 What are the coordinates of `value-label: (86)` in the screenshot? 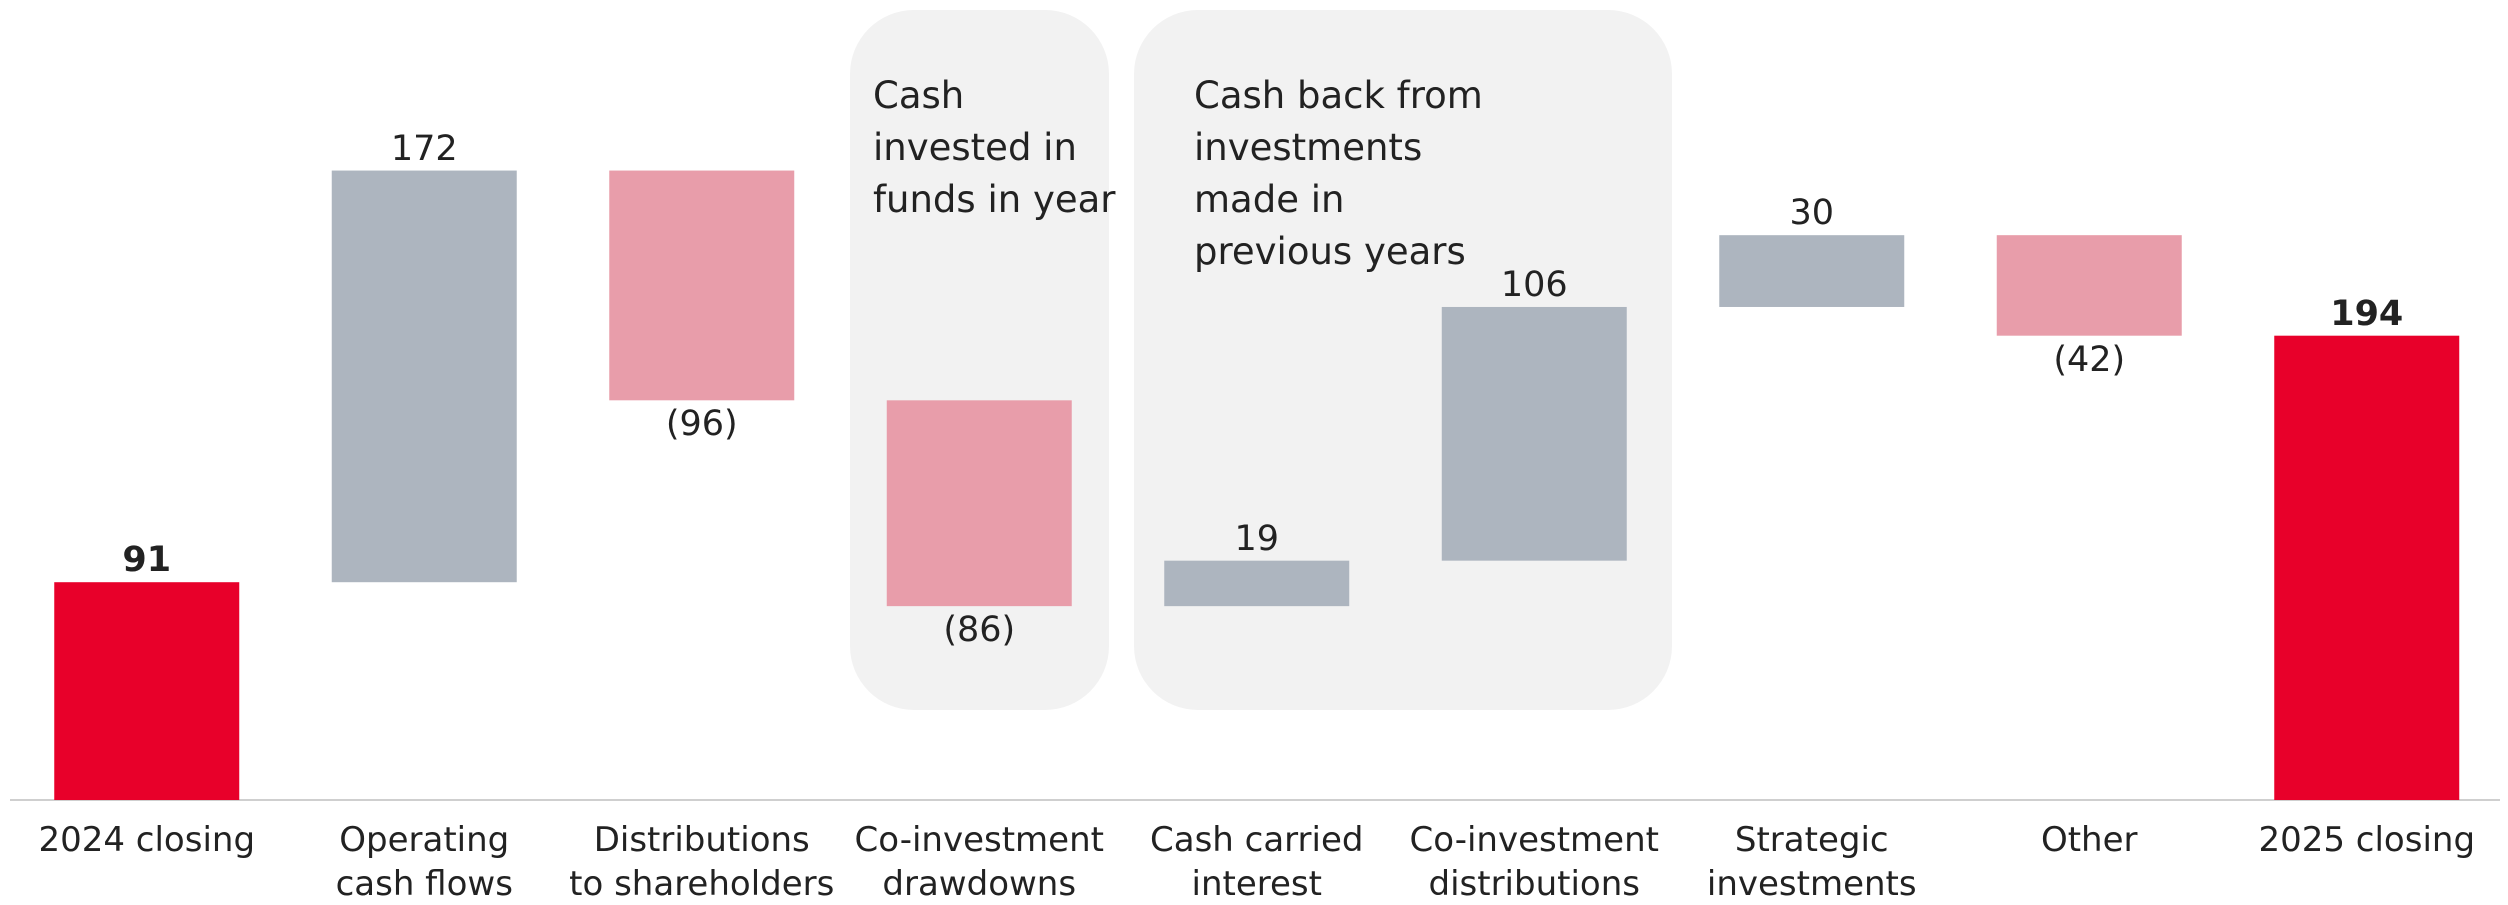 It's located at (979, 630).